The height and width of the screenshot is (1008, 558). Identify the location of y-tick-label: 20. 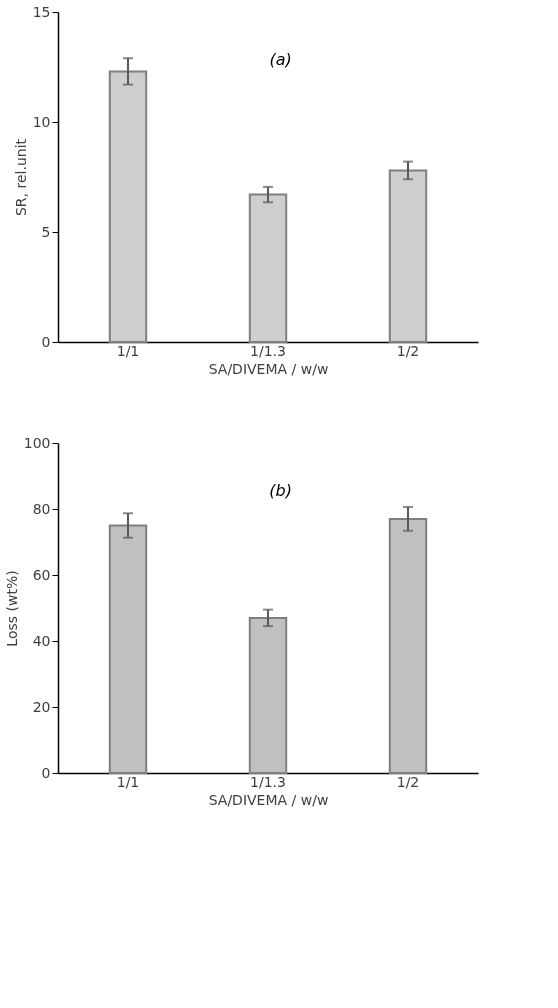
(41, 706).